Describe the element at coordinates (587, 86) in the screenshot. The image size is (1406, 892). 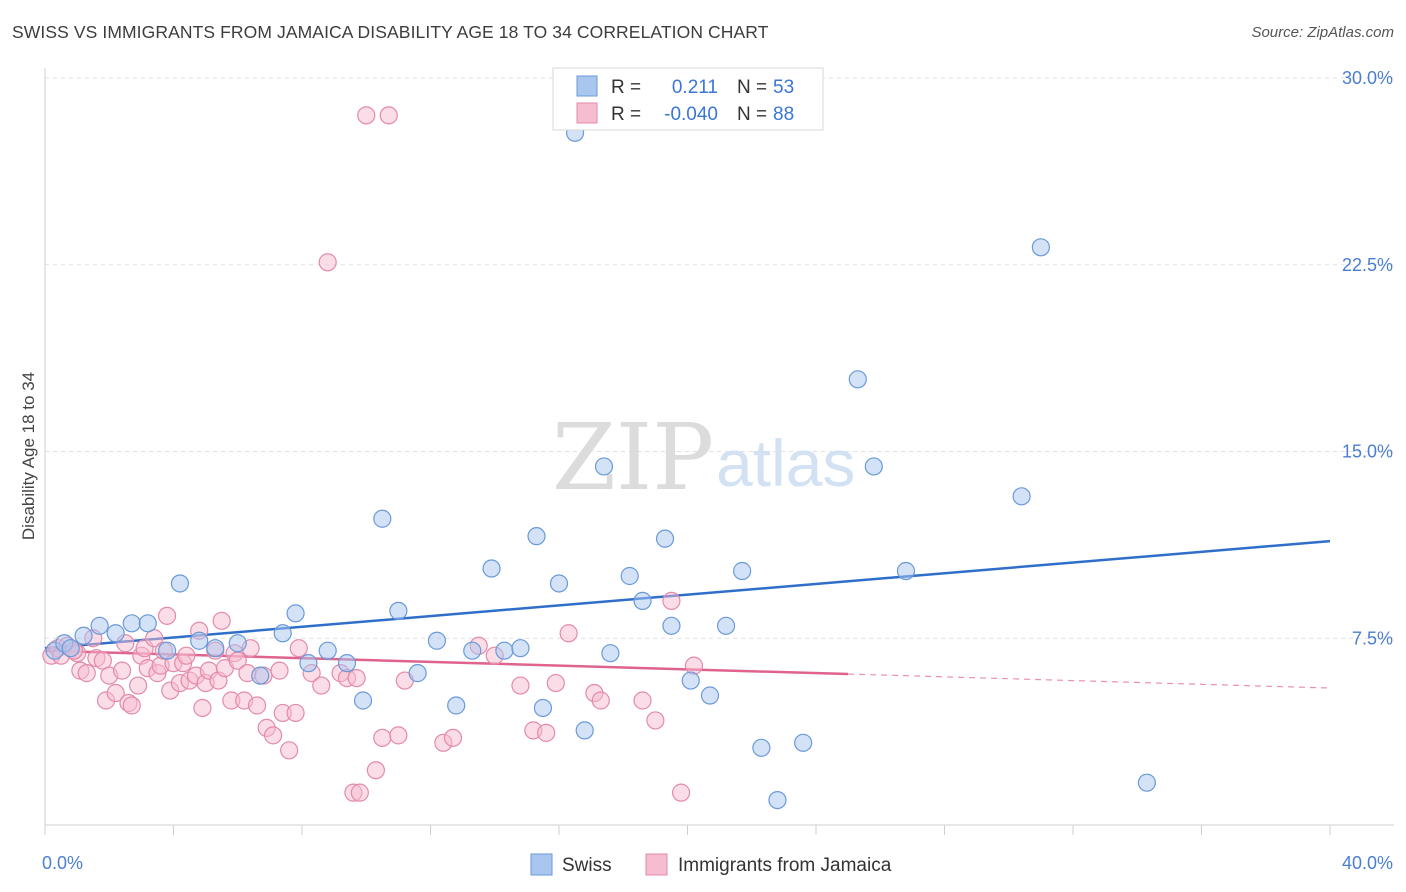
I see `swiss-color-swatch` at that location.